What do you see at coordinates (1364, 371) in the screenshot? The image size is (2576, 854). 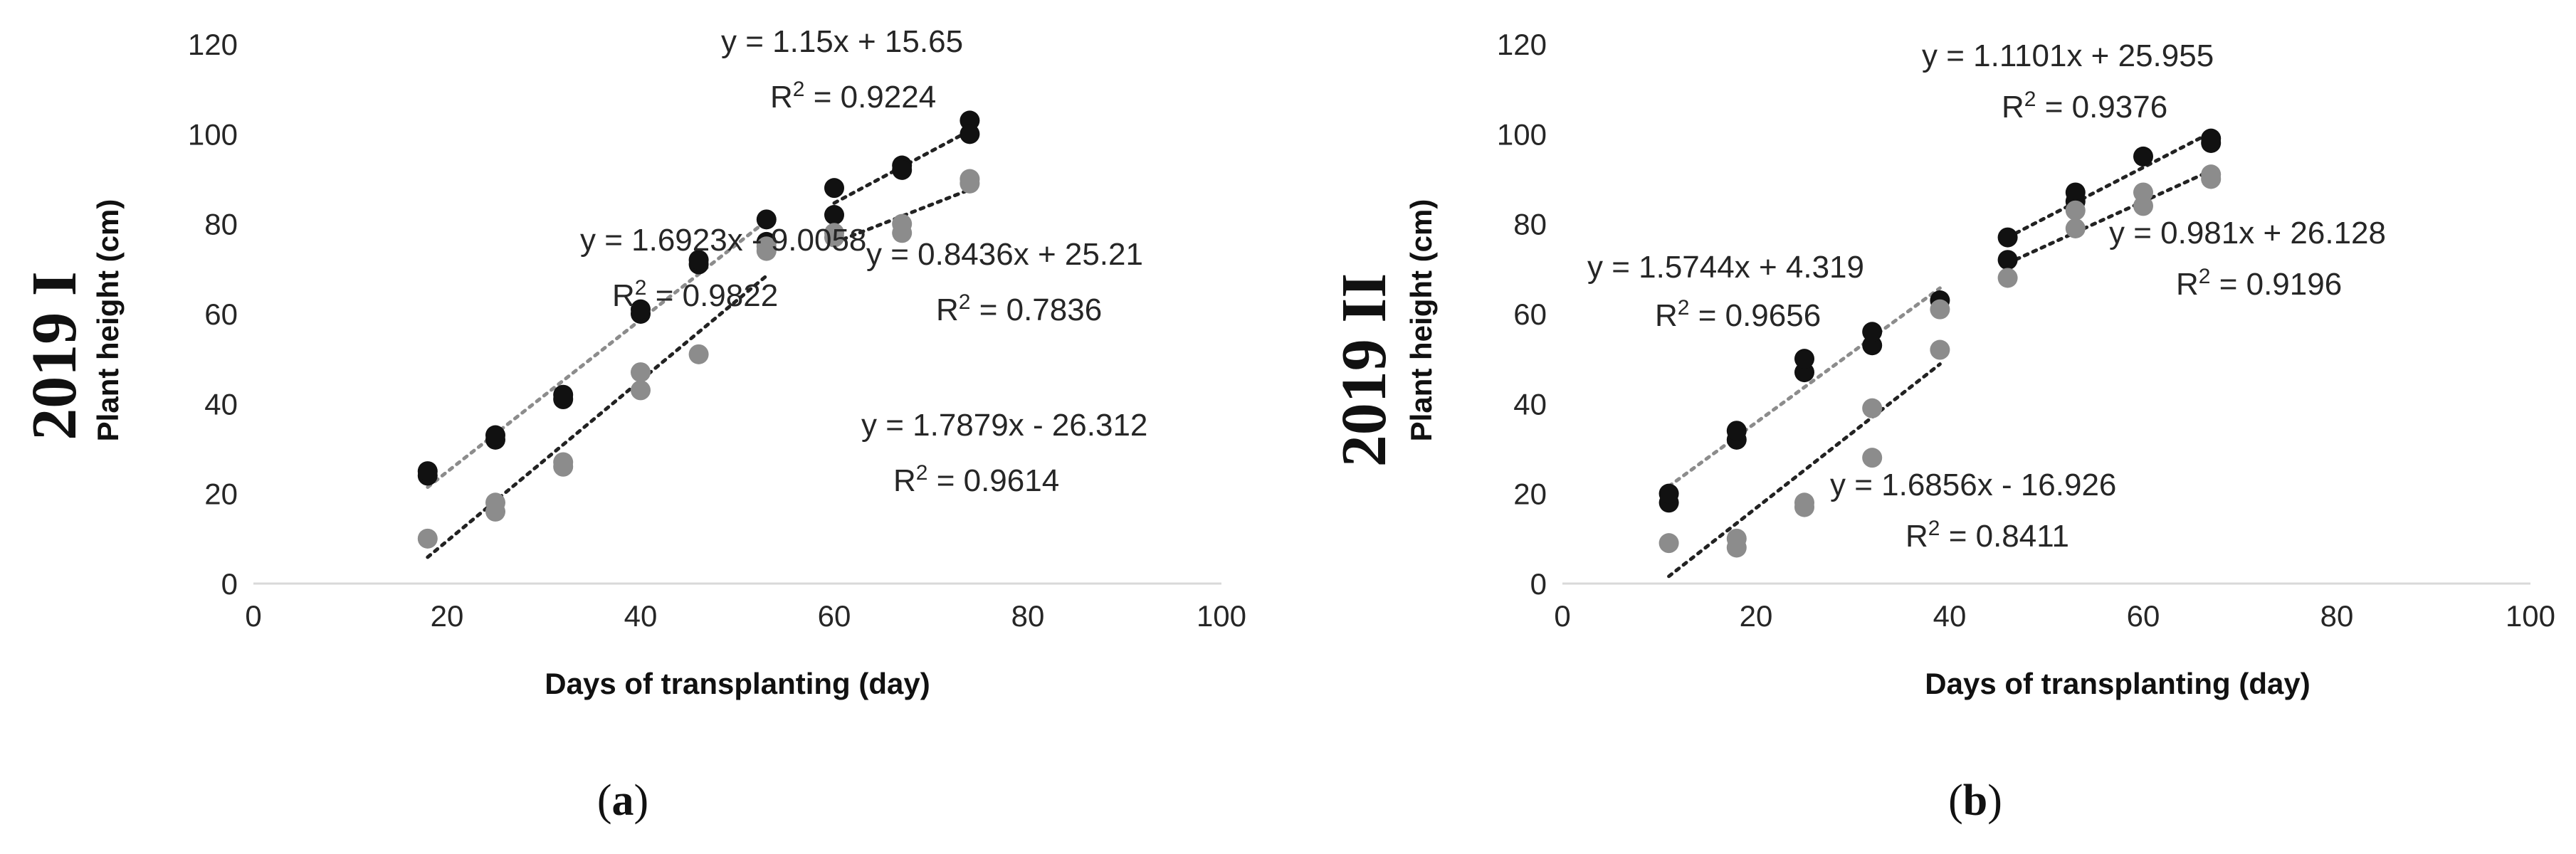 I see `year-label: 2019 II` at bounding box center [1364, 371].